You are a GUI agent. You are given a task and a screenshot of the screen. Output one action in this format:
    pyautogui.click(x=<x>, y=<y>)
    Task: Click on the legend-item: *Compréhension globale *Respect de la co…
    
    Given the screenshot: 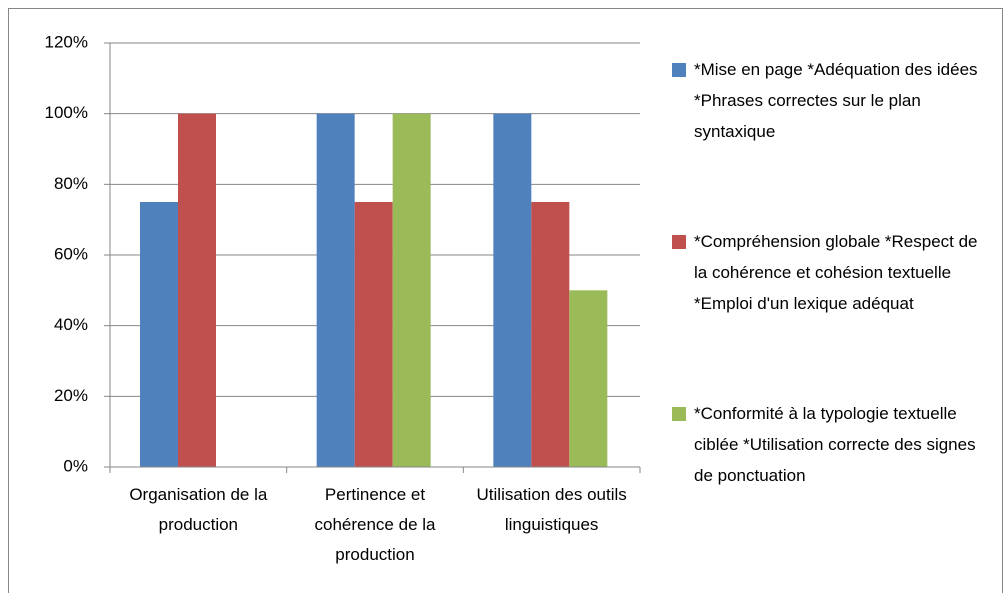 What is the action you would take?
    pyautogui.click(x=832, y=272)
    